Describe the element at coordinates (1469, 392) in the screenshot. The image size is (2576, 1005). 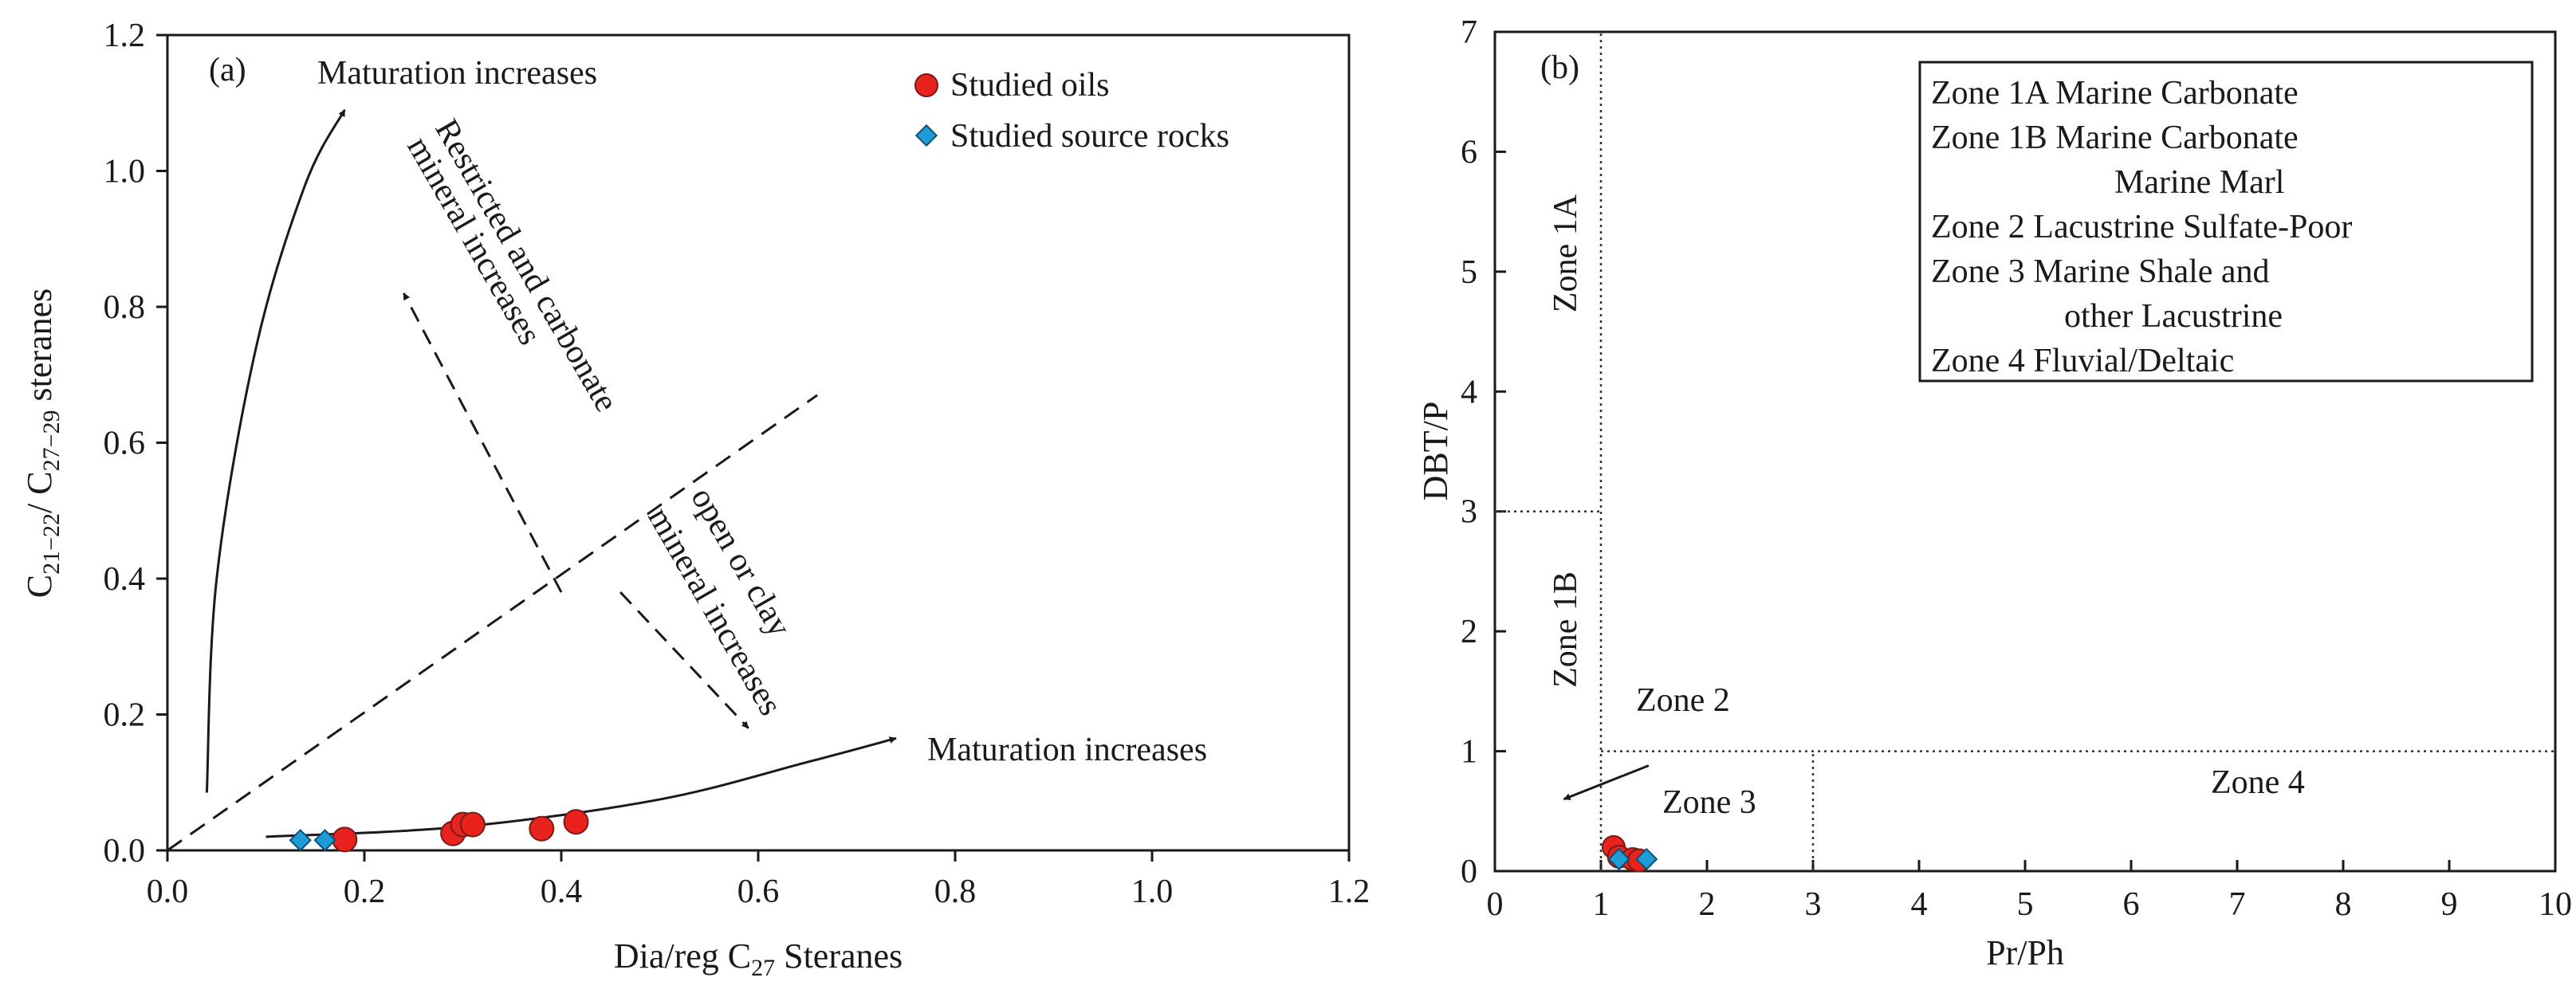
I see `panel-b-y-tick-label: 4` at that location.